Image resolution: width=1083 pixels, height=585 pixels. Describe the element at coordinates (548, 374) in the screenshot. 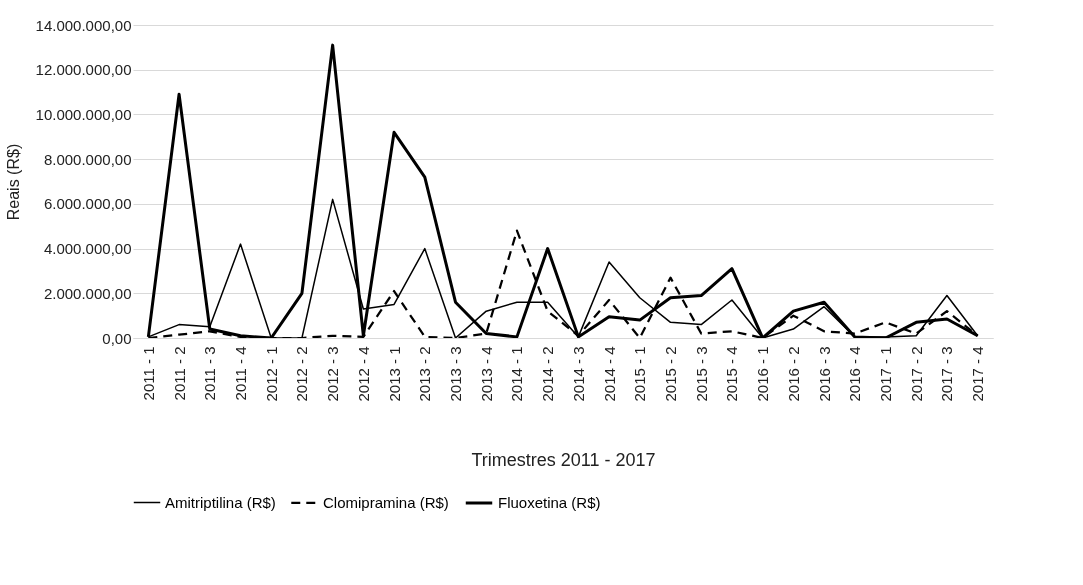

I see `x-tick-label: 2014 - 2` at that location.